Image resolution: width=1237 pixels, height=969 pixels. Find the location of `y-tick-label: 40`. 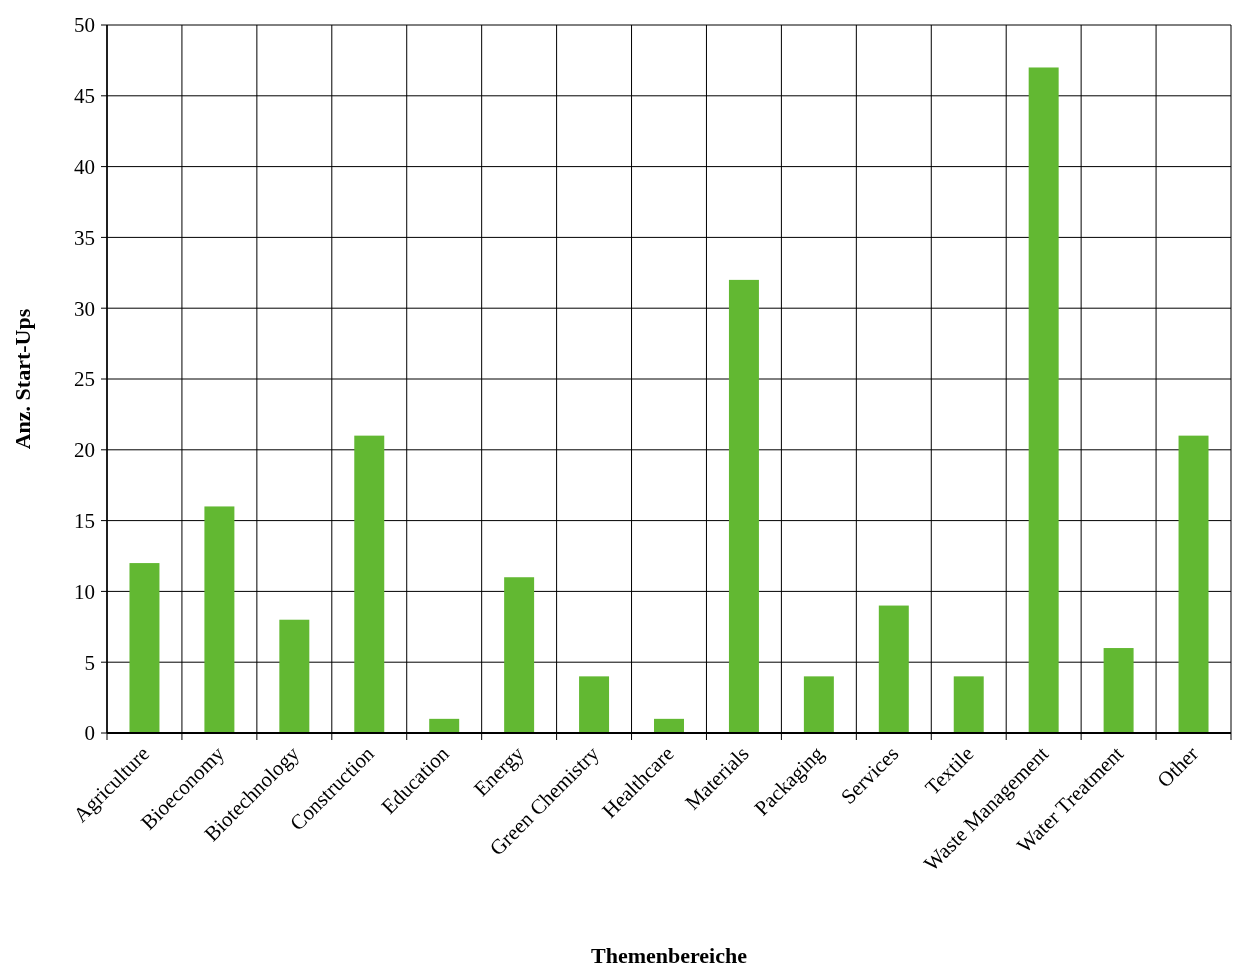

y-tick-label: 40 is located at coordinates (84, 166).